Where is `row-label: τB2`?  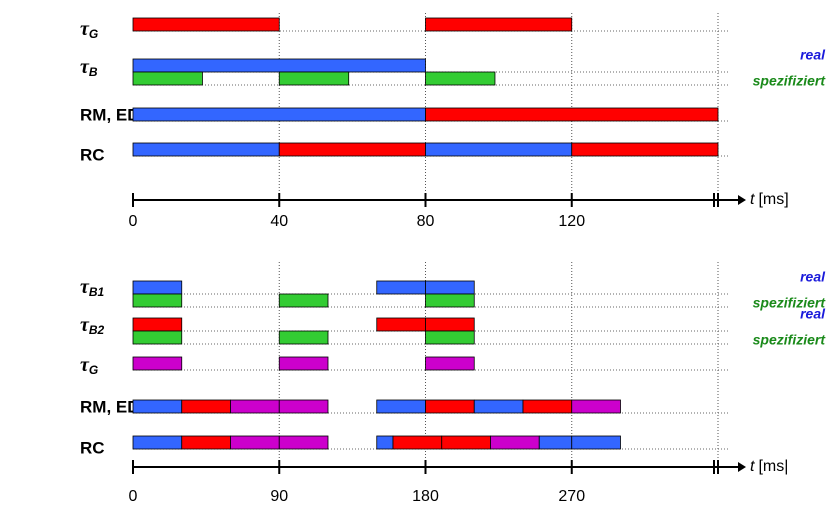 row-label: τB2 is located at coordinates (92, 326).